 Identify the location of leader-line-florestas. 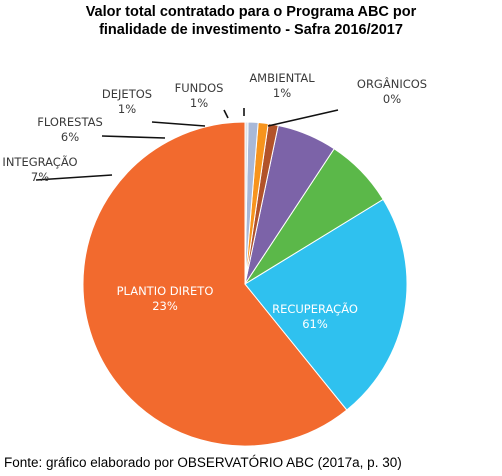
(133, 137).